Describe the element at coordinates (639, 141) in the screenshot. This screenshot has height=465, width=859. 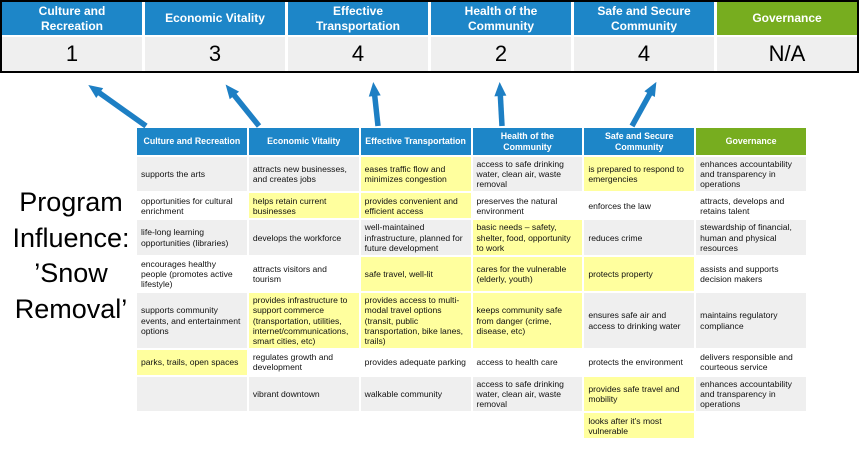
I see `matrix-header-safe-secure-community: Safe and Secure Community` at that location.